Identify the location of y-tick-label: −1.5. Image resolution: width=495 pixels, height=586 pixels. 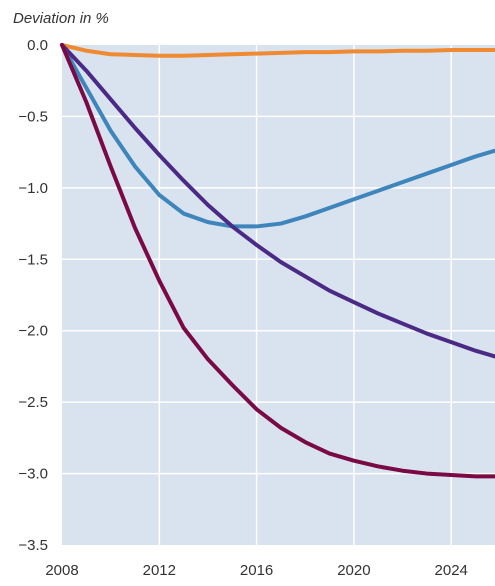
(33, 259).